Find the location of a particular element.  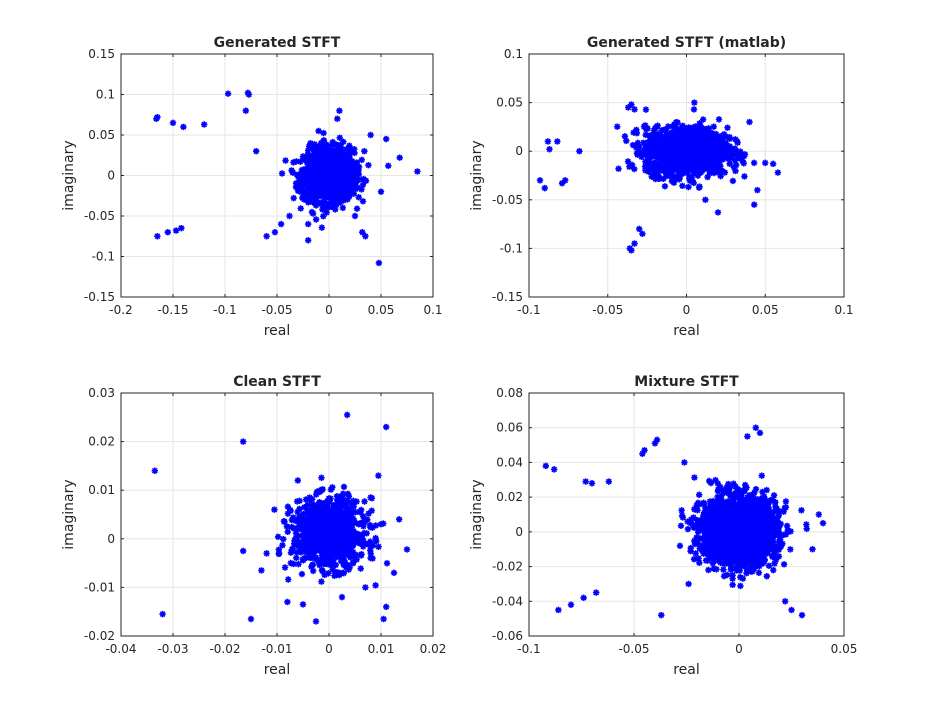

y-tick-label: -0.05 is located at coordinates (99, 216).